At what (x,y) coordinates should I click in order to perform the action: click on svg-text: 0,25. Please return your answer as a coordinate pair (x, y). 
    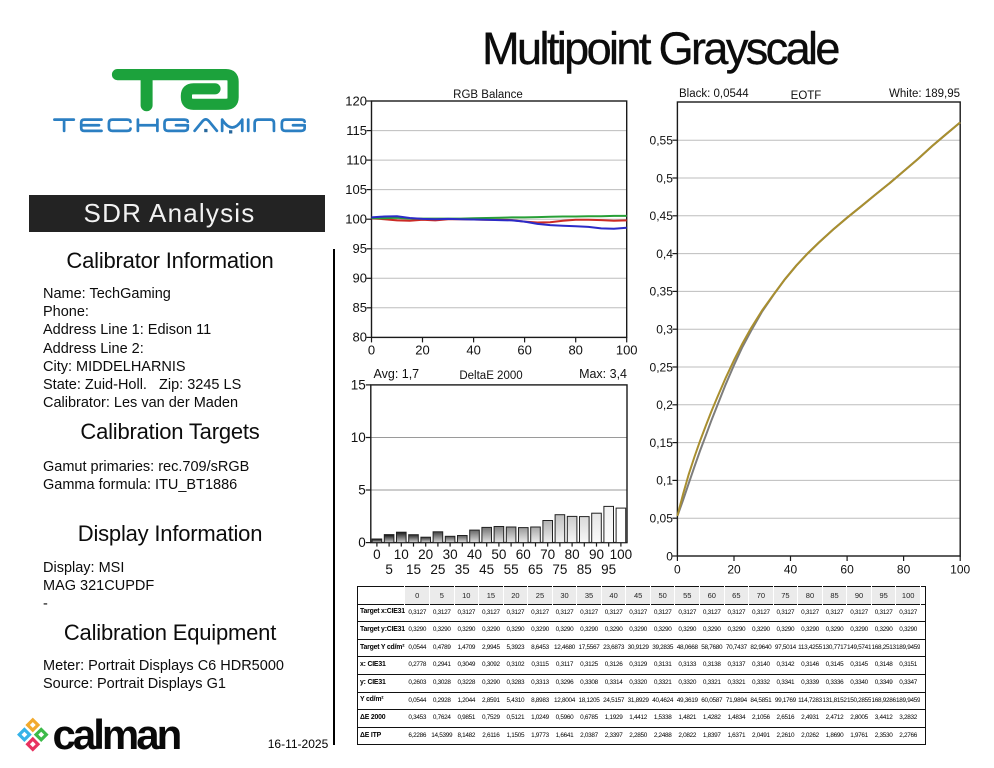
    Looking at the image, I should click on (662, 367).